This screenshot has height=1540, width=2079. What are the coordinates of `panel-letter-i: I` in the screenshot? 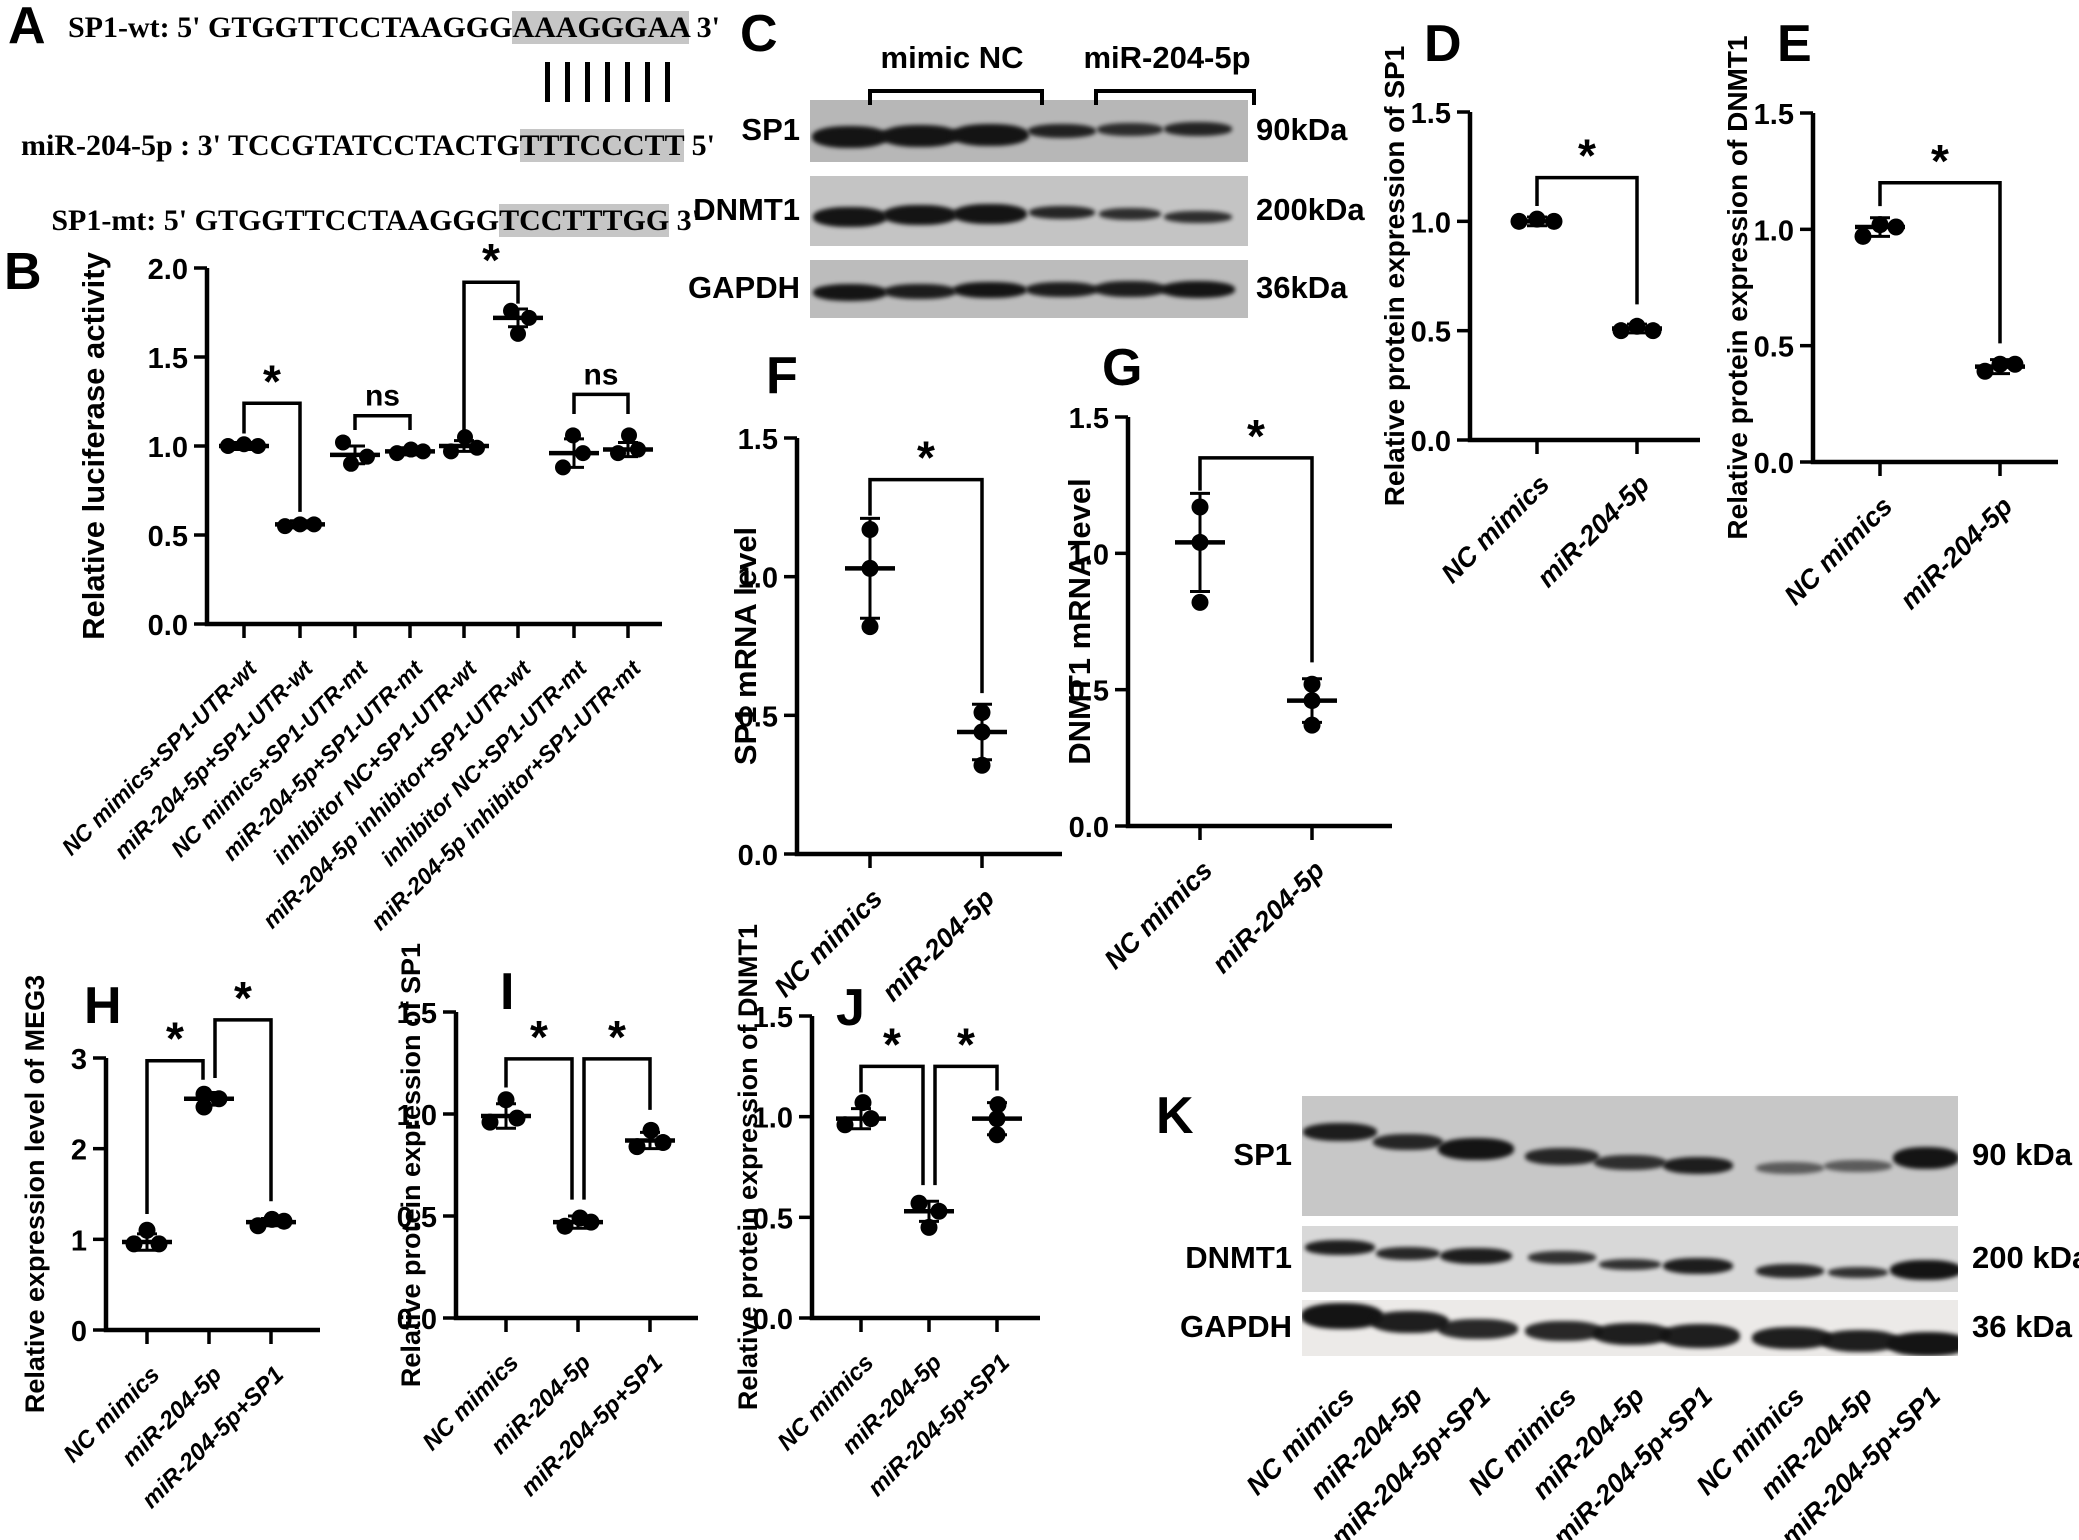 It's located at (507, 992).